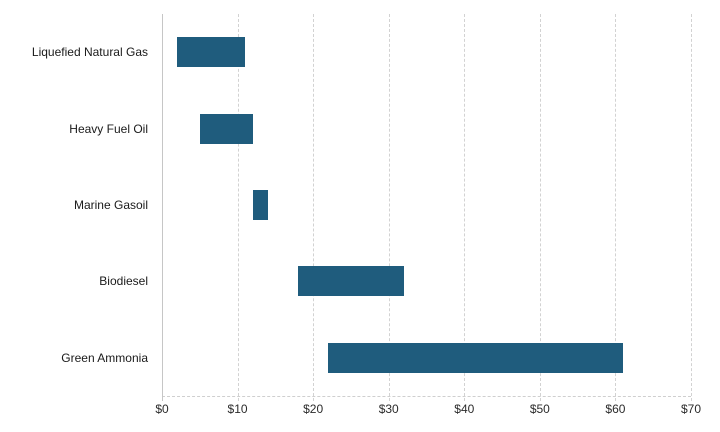  What do you see at coordinates (691, 409) in the screenshot?
I see `x-tick-label: $70` at bounding box center [691, 409].